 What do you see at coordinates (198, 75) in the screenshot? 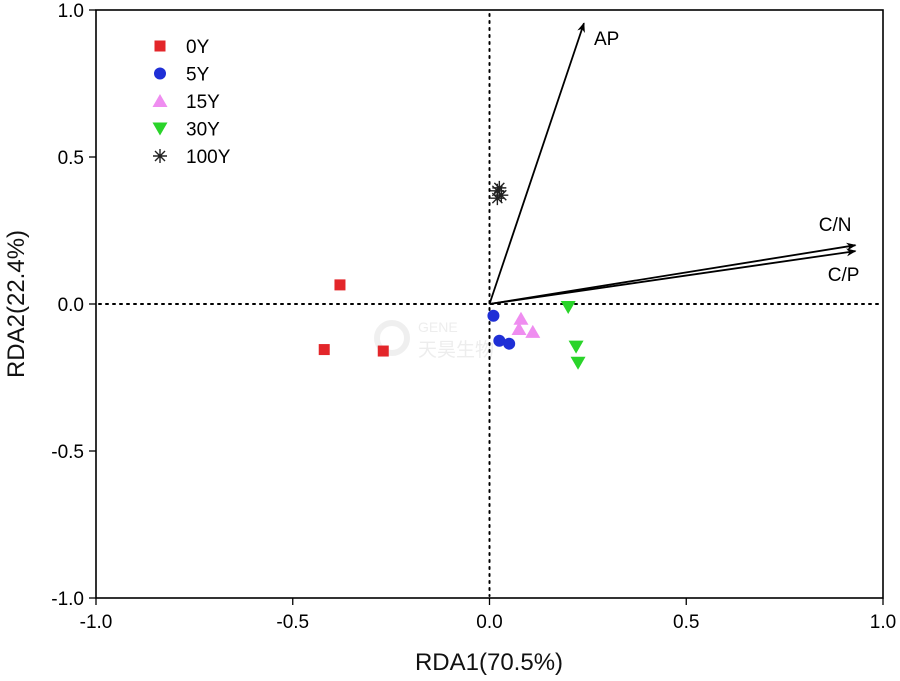
I see `legend-label: 5Y` at bounding box center [198, 75].